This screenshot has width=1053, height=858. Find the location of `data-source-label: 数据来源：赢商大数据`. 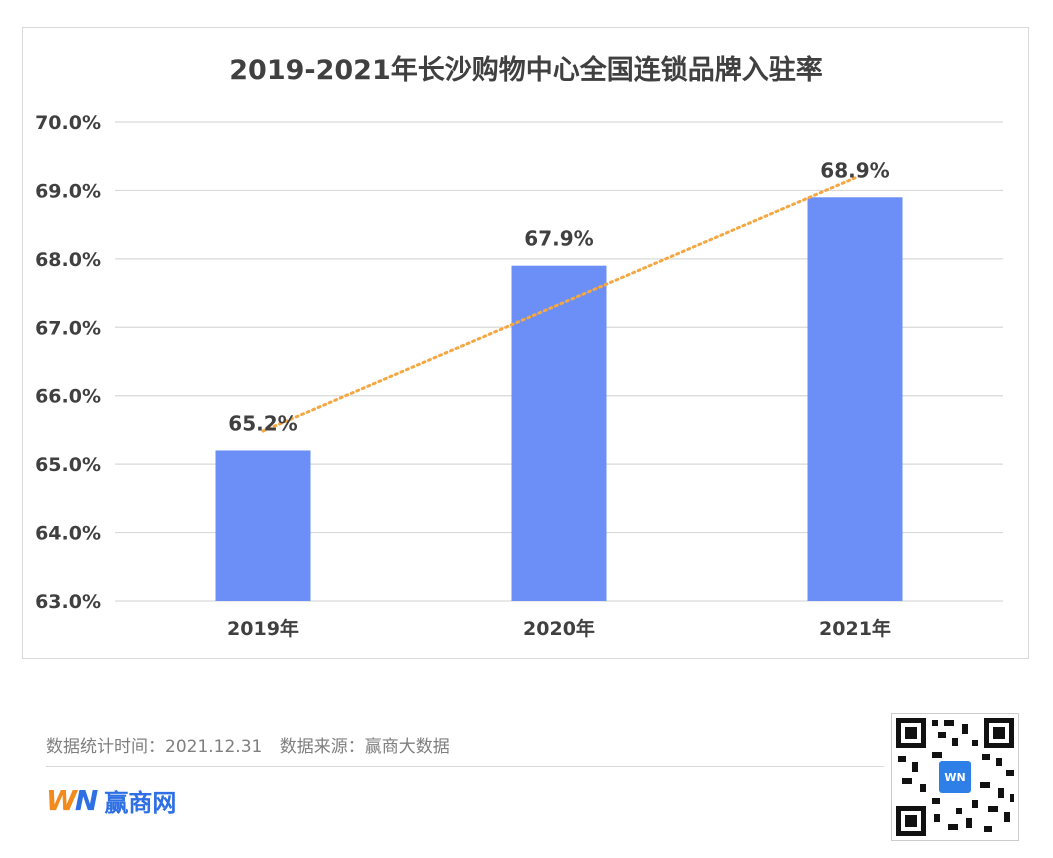

data-source-label: 数据来源：赢商大数据 is located at coordinates (364, 747).